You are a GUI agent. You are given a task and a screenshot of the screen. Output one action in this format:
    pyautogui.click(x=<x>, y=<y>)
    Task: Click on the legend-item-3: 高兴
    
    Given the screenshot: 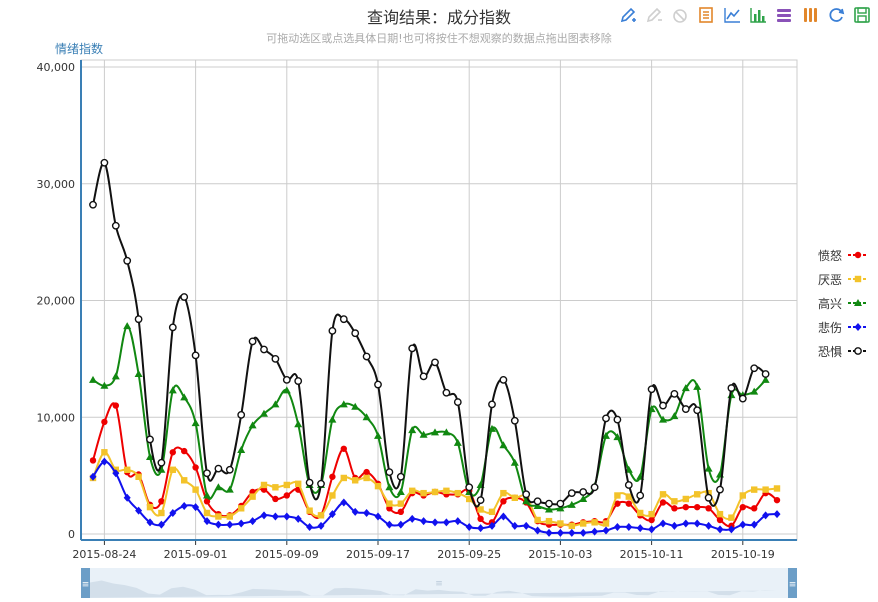 What is the action you would take?
    pyautogui.click(x=843, y=303)
    